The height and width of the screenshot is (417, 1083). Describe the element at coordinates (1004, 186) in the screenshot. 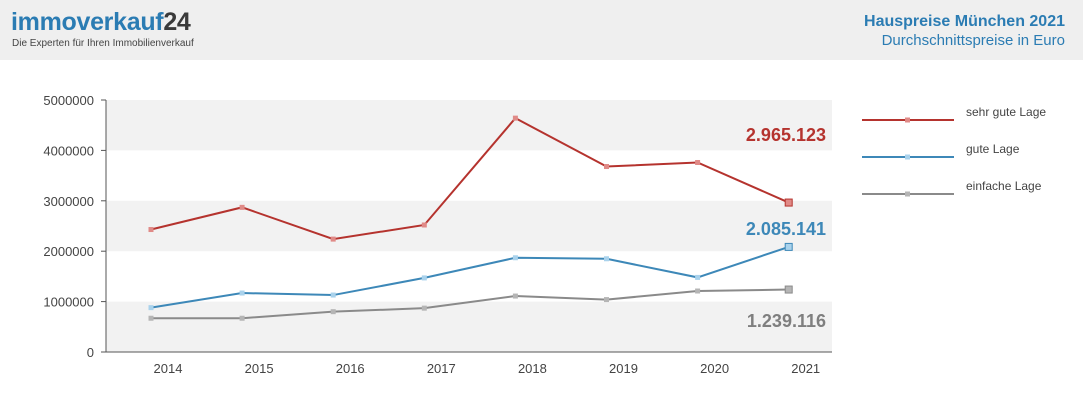

I see `legend-label: einfache Lage` at that location.